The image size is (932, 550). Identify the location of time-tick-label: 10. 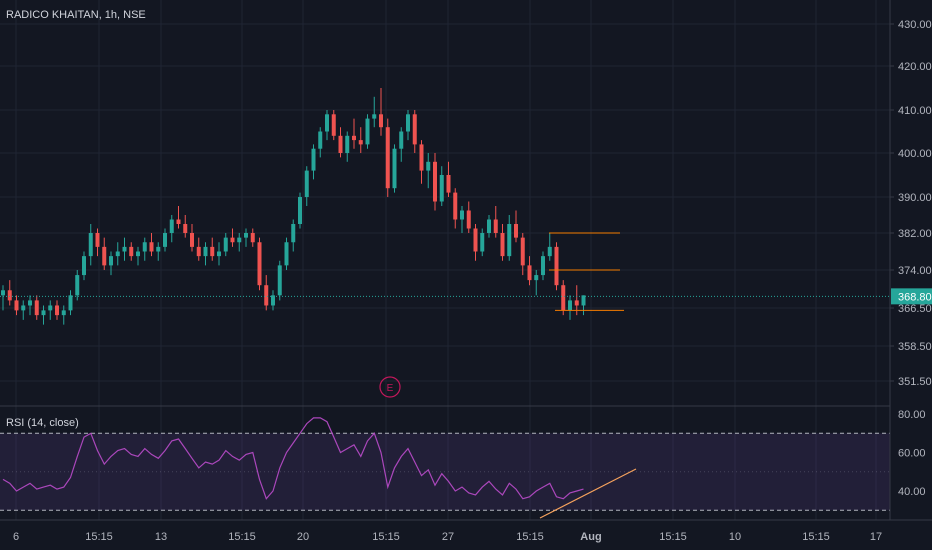
(735, 537).